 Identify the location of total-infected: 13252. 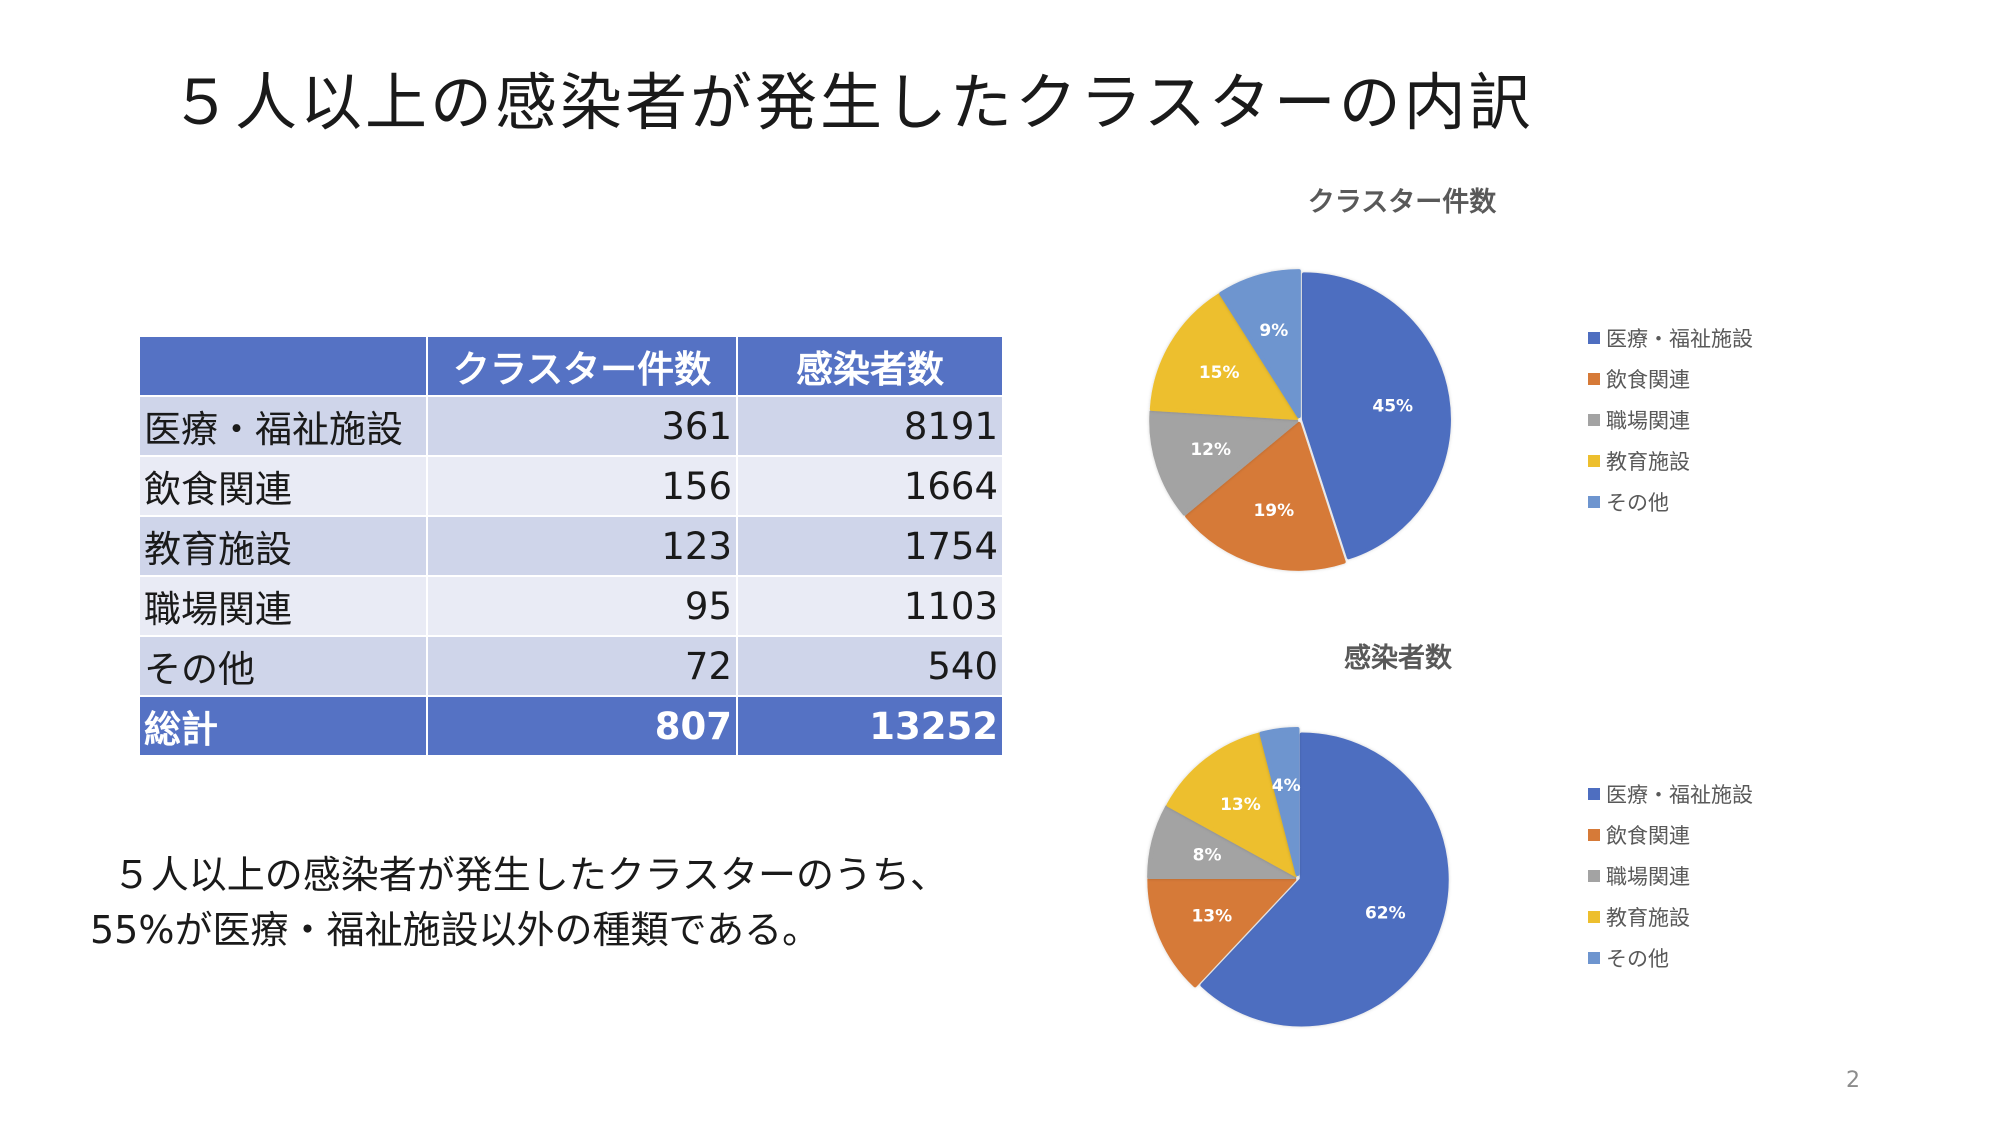
(870, 726).